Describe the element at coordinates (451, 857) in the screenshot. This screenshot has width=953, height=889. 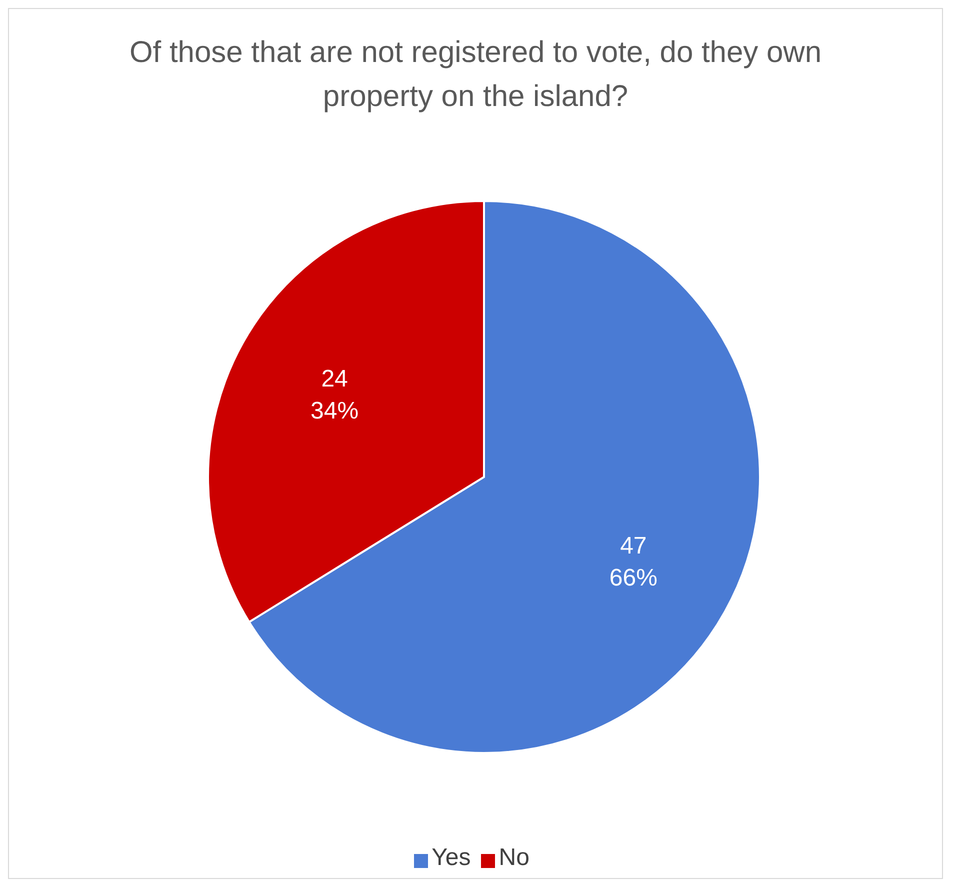
I see `legend-label: Yes` at that location.